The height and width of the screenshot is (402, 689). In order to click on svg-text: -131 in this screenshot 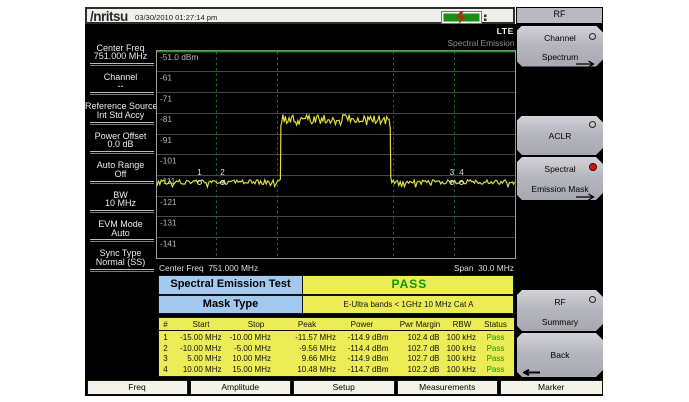, I will do `click(168, 223)`.